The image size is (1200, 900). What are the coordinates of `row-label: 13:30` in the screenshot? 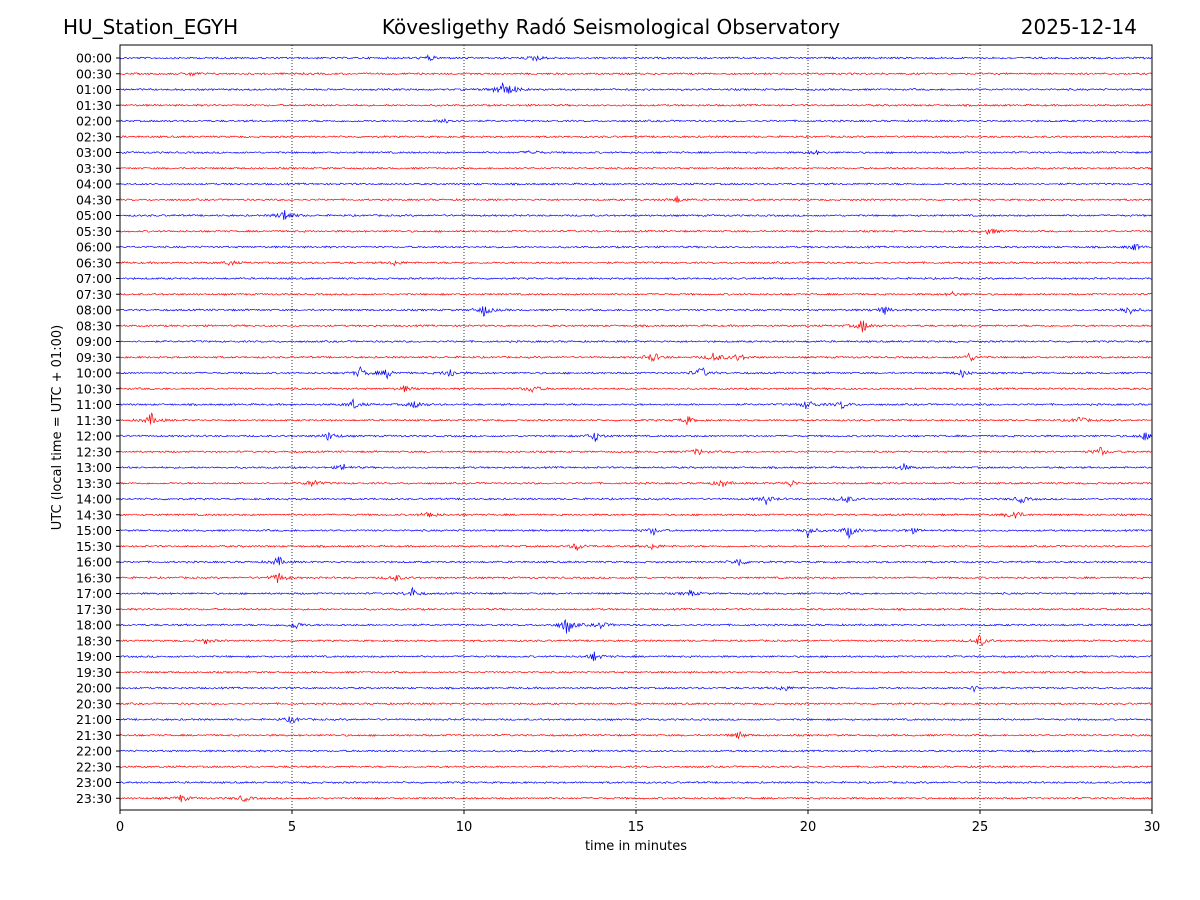 It's located at (94, 483).